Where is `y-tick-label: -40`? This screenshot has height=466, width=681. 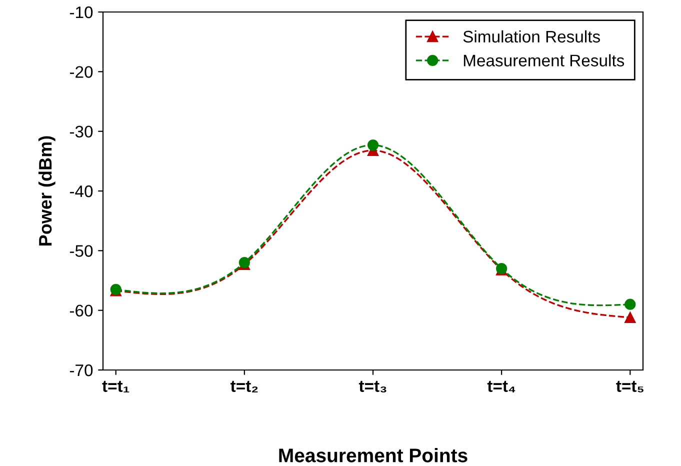
y-tick-label: -40 is located at coordinates (81, 191).